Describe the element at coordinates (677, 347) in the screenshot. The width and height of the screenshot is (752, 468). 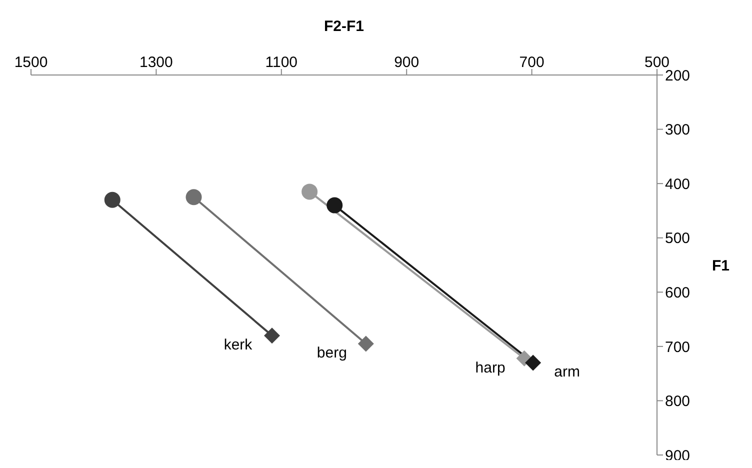
I see `y-tick-label: 700` at that location.